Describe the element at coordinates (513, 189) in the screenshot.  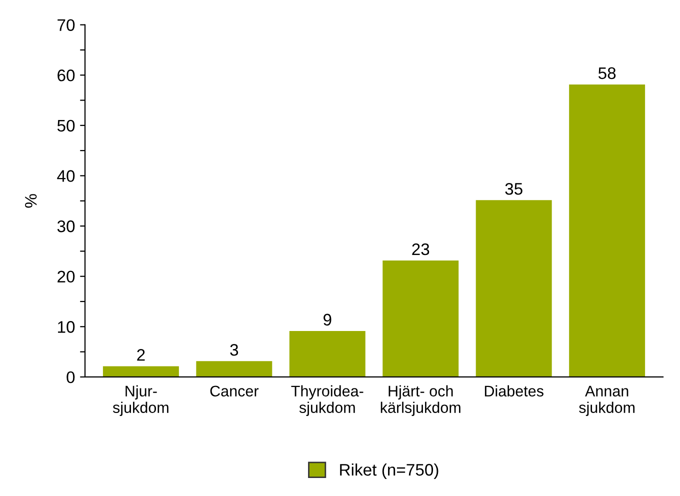
I see `data-label: 35` at that location.